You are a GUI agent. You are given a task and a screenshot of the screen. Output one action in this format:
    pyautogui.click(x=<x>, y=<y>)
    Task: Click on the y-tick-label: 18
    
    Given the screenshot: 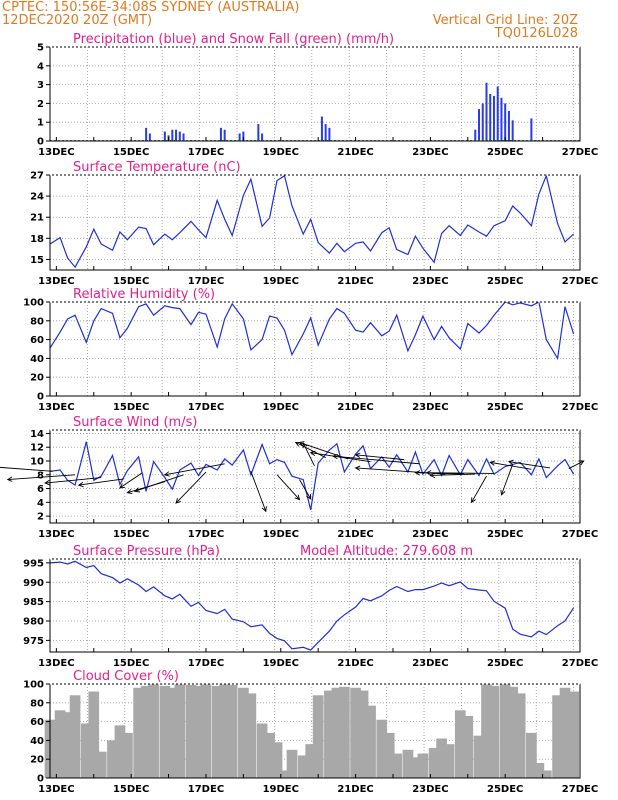 What is the action you would take?
    pyautogui.click(x=37, y=239)
    